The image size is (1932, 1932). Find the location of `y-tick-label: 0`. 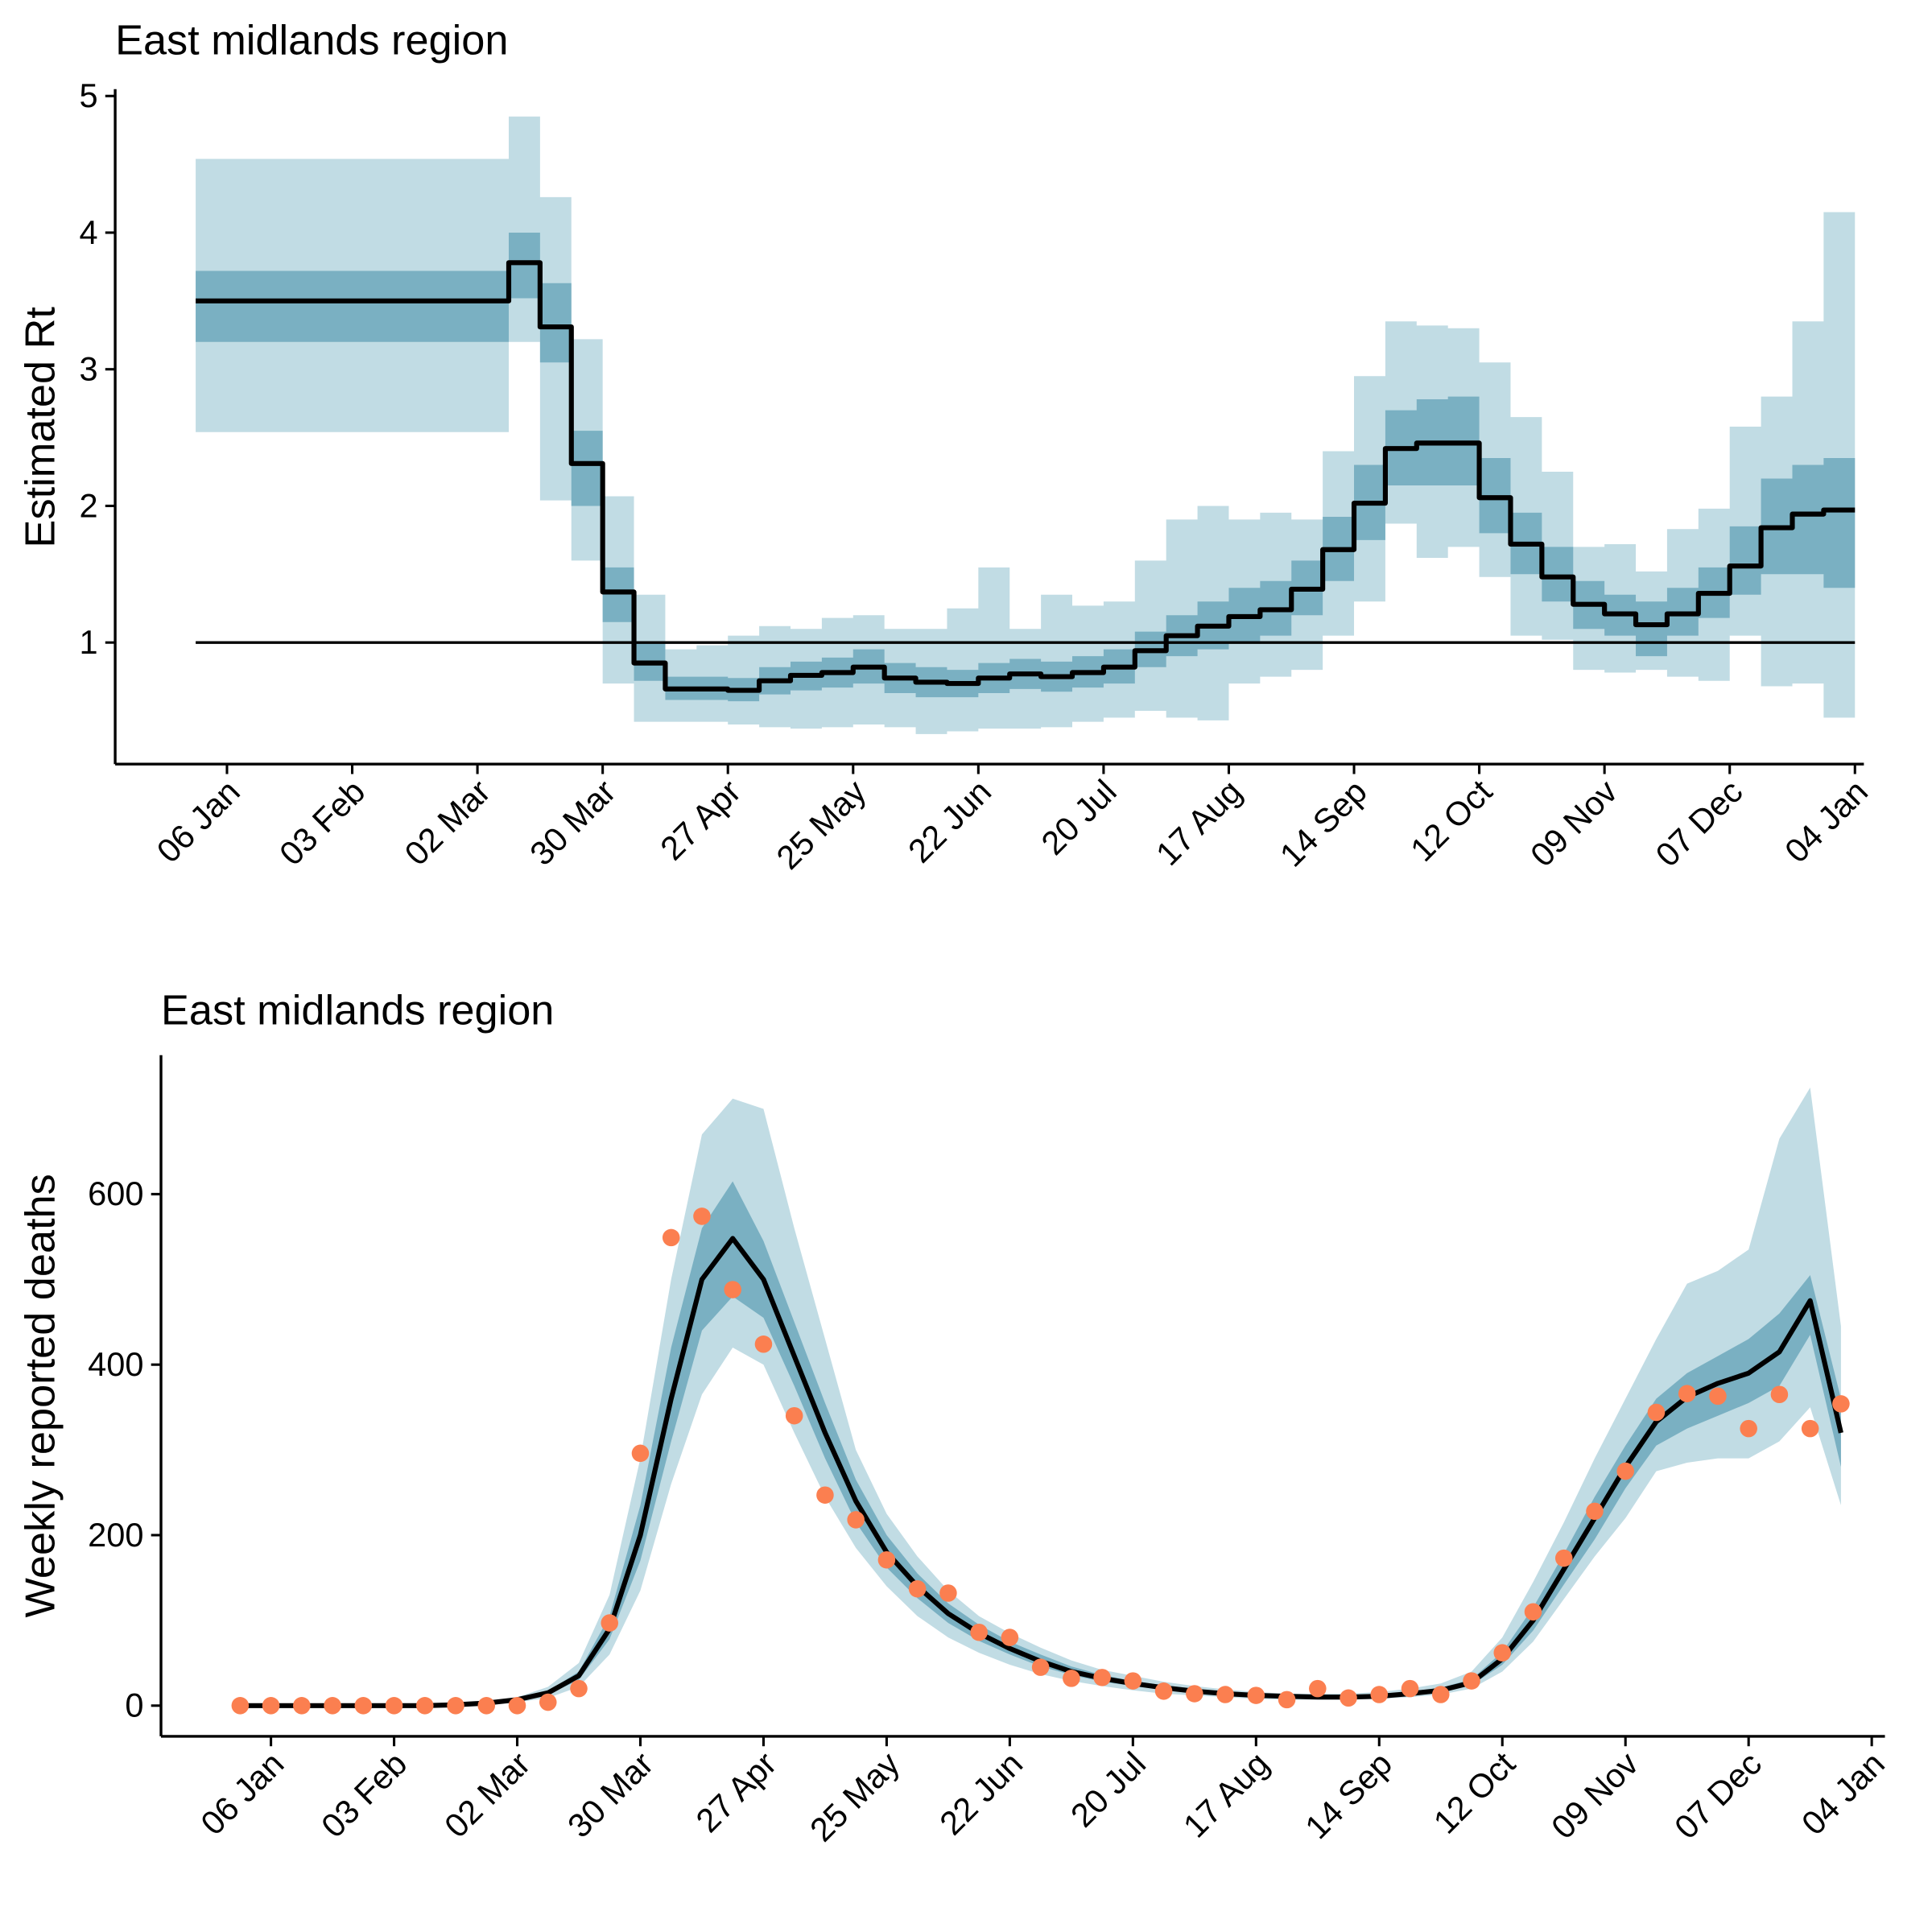

y-tick-label: 0 is located at coordinates (134, 1705).